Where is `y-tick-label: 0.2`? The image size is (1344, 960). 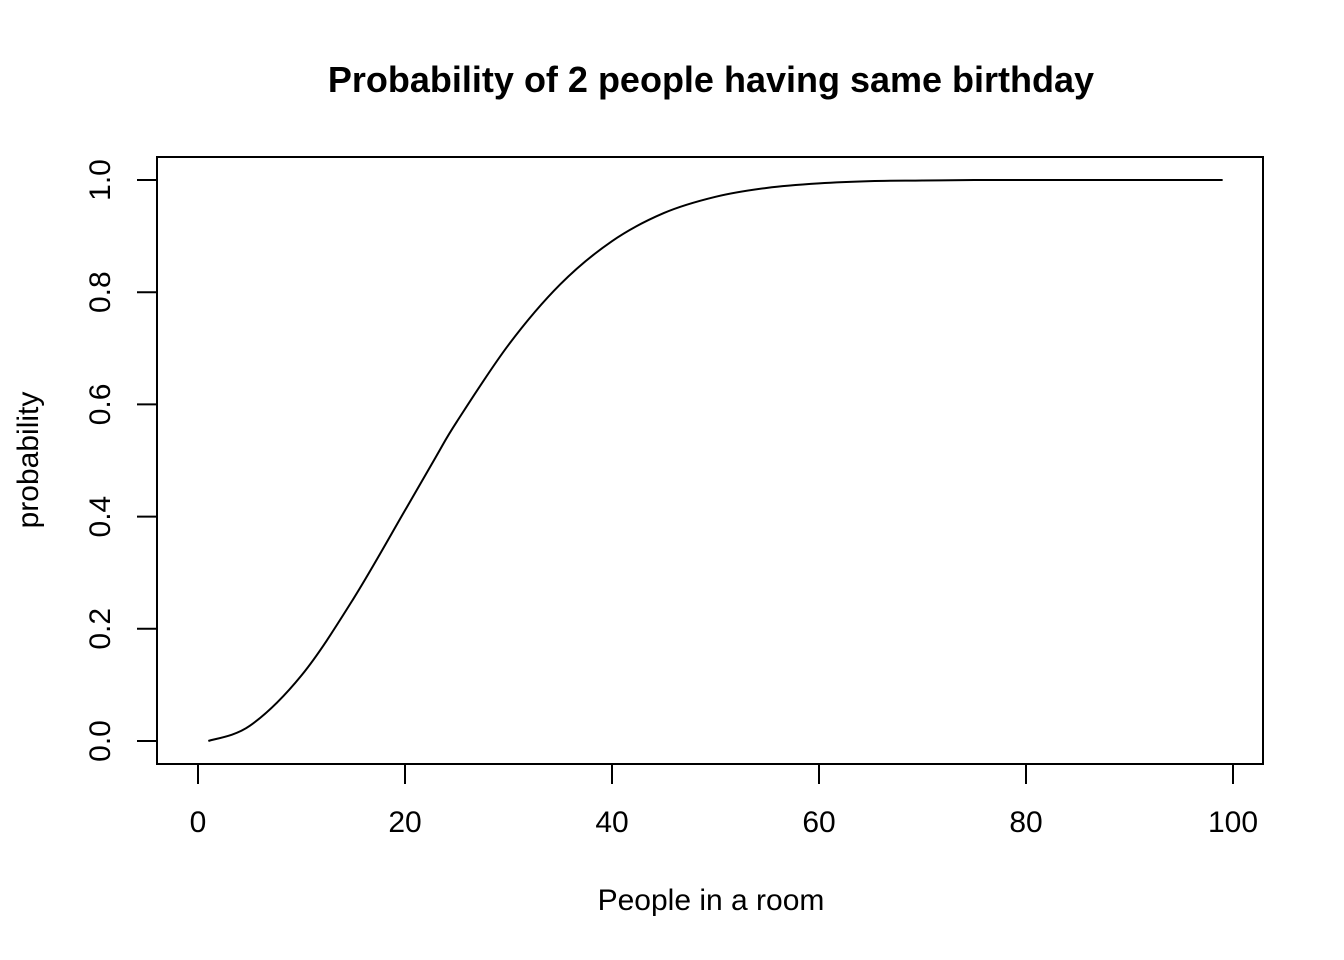
y-tick-label: 0.2 is located at coordinates (100, 629).